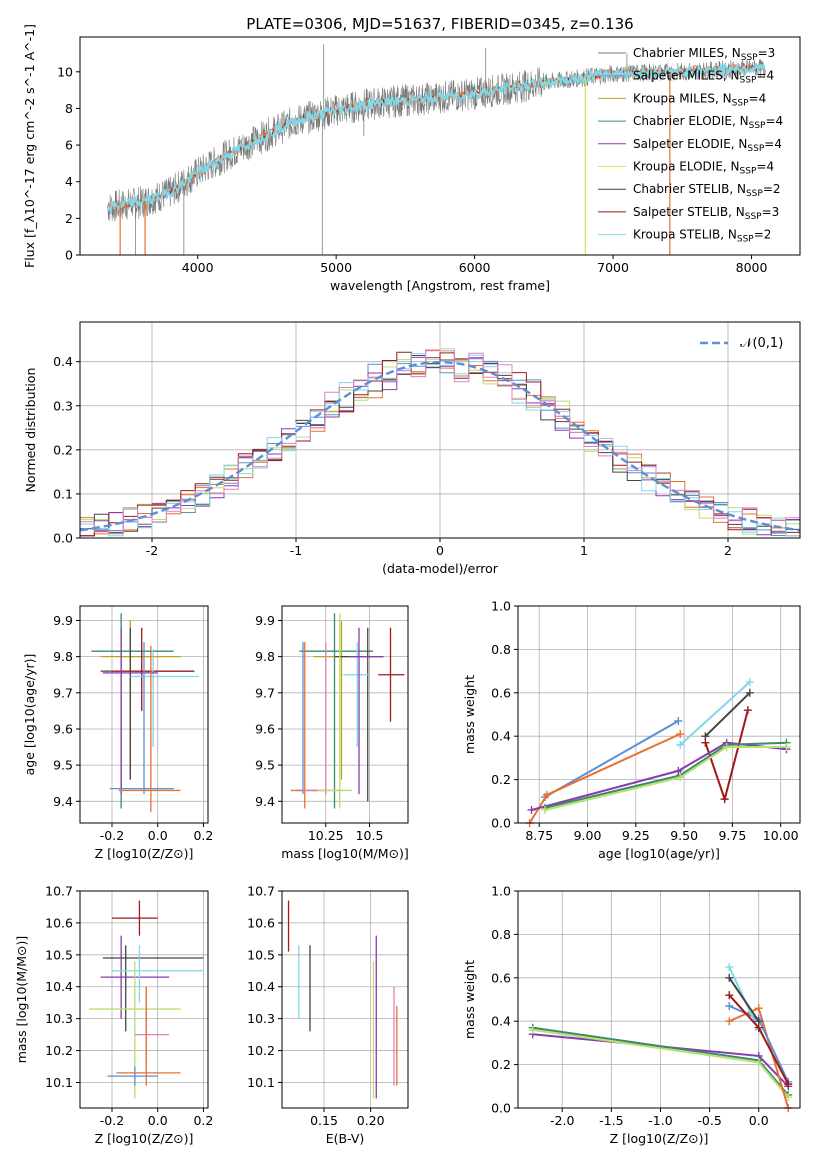  Describe the element at coordinates (475, 267) in the screenshot. I see `x-tick-label: 6000` at that location.